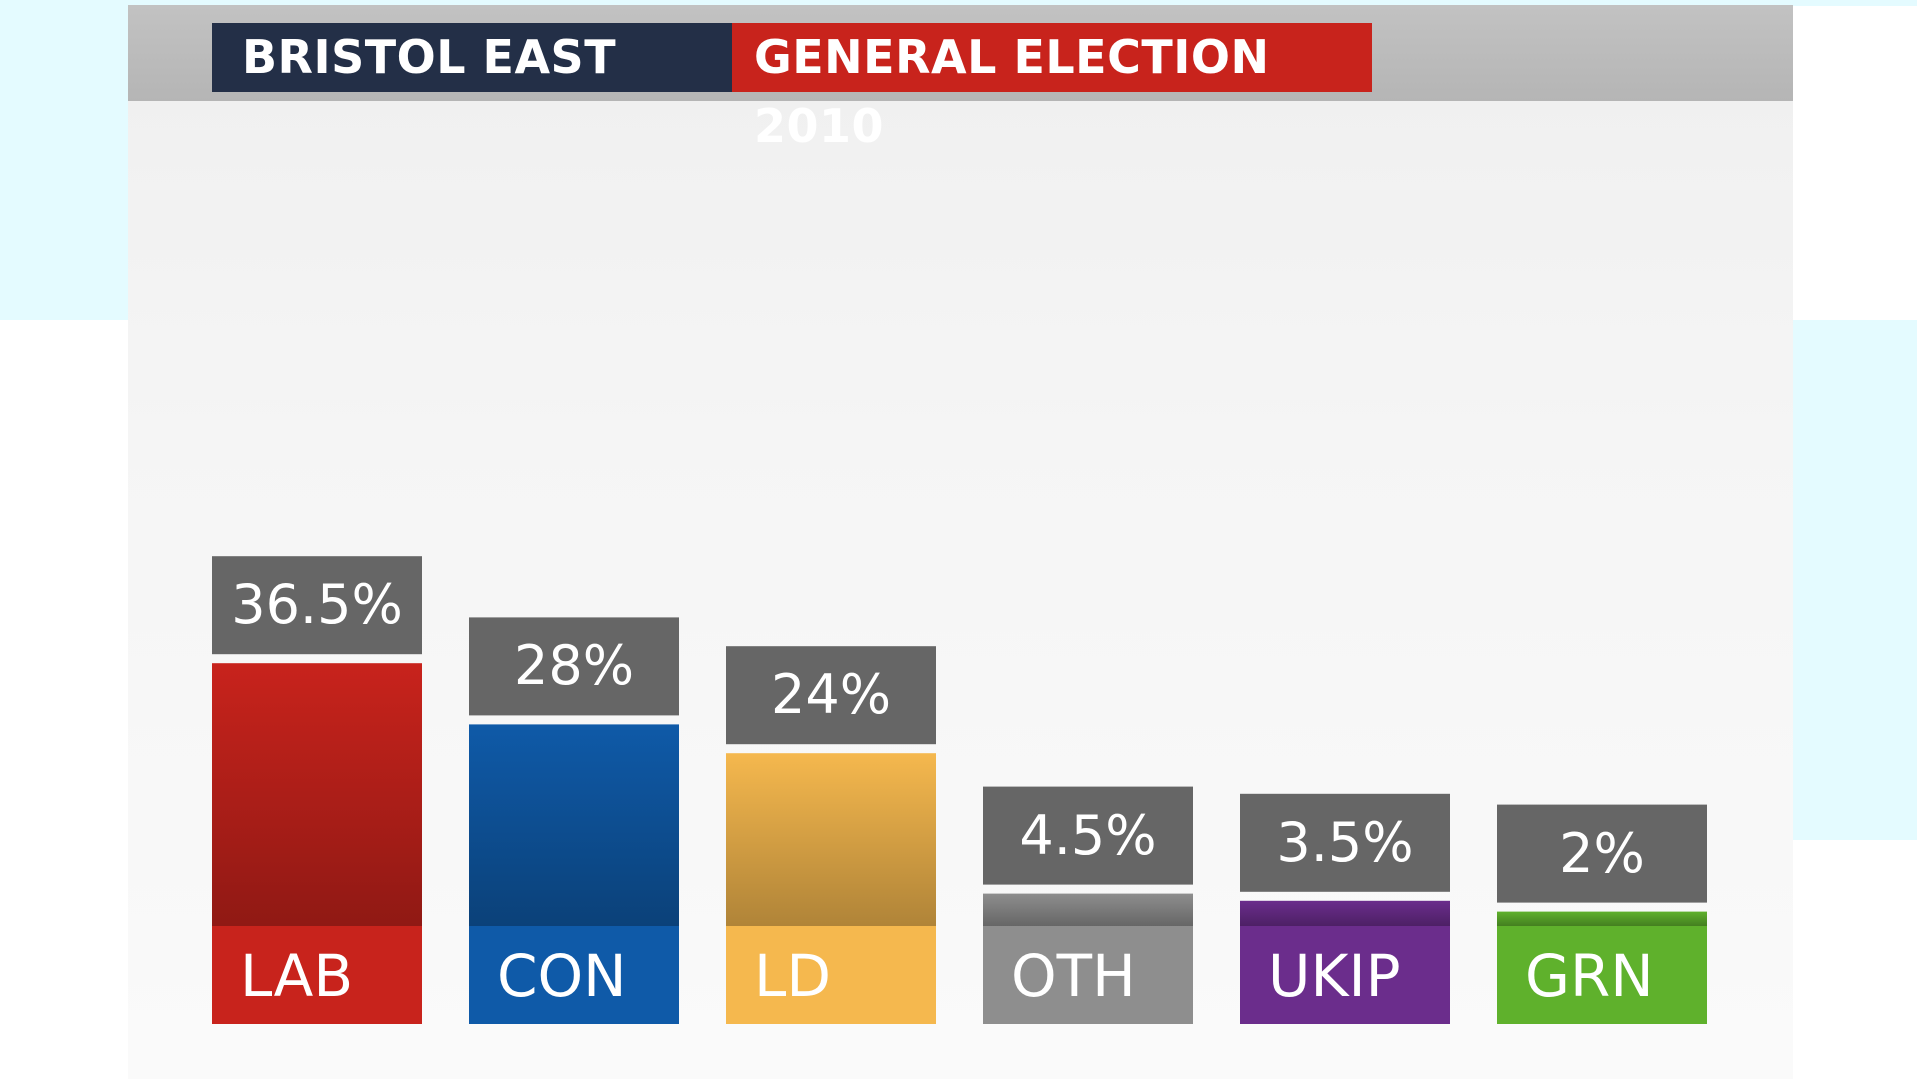 This screenshot has width=1917, height=1079. What do you see at coordinates (1052, 88) in the screenshot?
I see `election-title: GENERAL ELECTION 2010` at bounding box center [1052, 88].